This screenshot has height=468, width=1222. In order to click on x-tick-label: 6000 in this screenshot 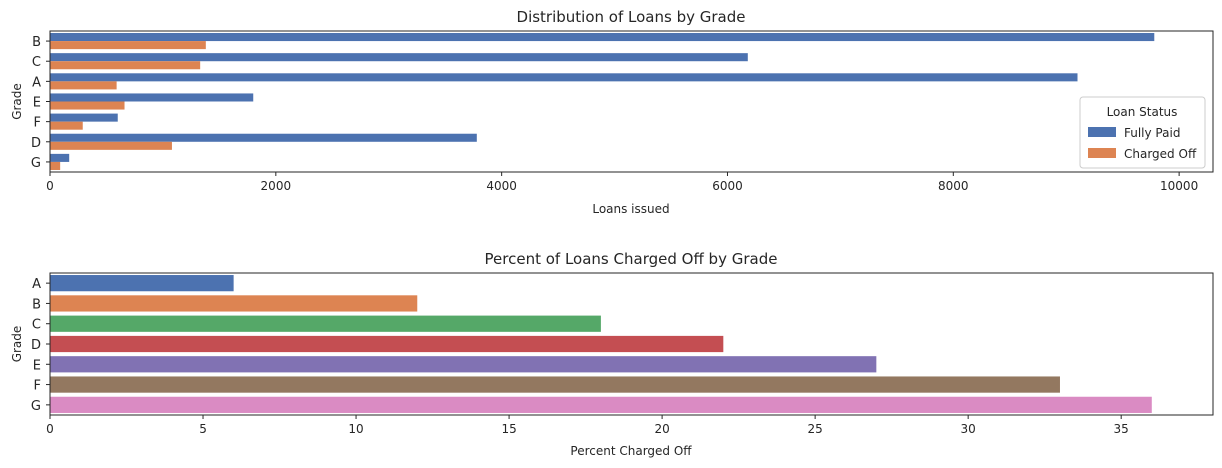, I will do `click(727, 186)`.